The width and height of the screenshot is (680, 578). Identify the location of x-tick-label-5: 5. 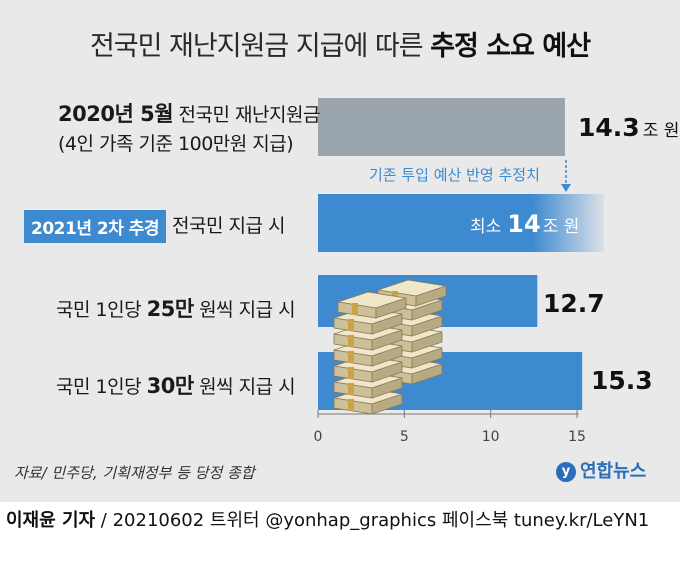
(404, 437).